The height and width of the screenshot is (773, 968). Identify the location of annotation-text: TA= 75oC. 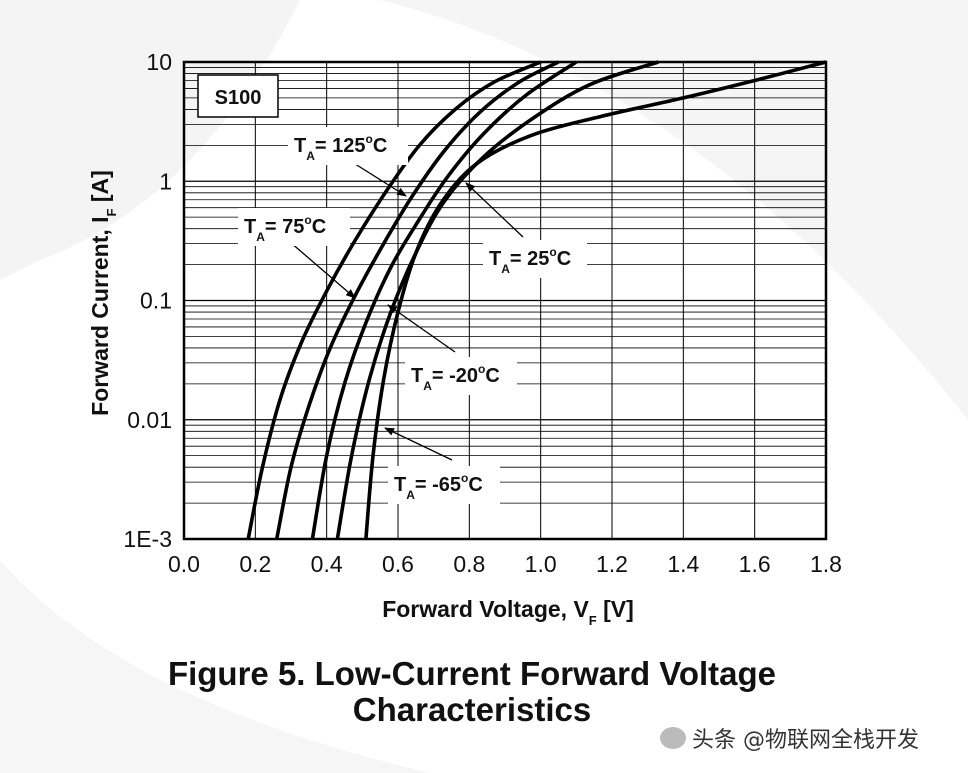
(285, 228).